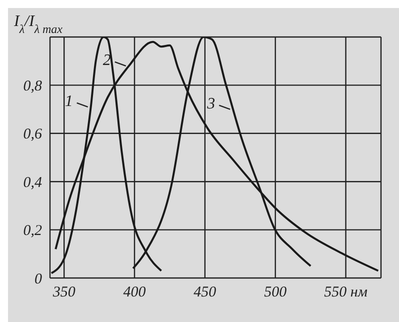  What do you see at coordinates (68, 101) in the screenshot?
I see `annotation: 1` at bounding box center [68, 101].